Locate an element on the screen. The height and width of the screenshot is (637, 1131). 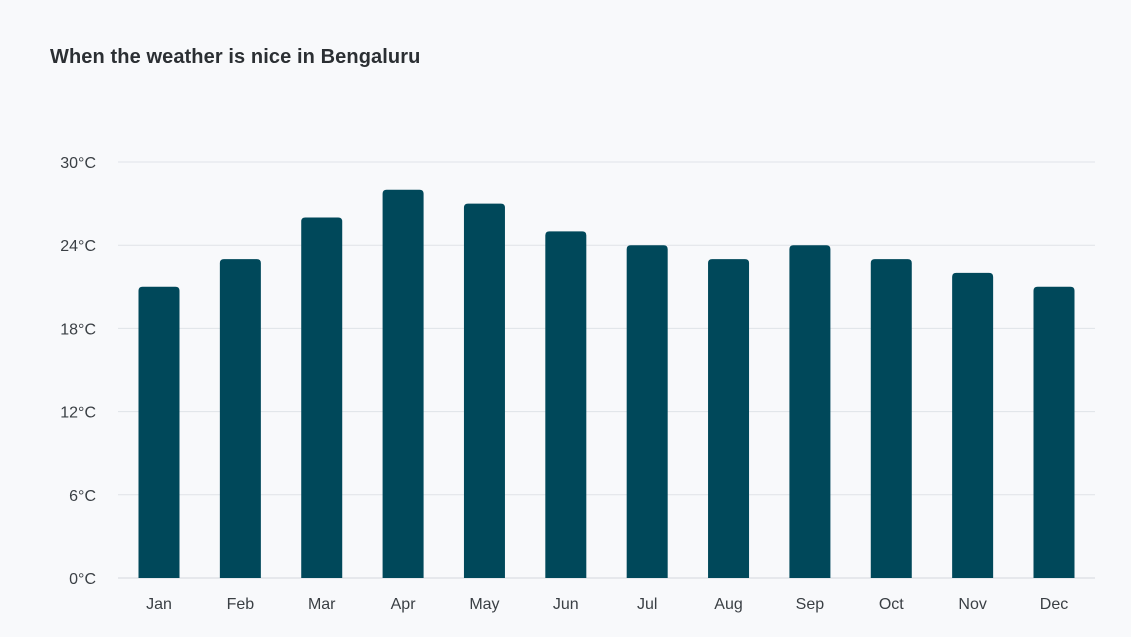
bar-oct is located at coordinates (891, 418).